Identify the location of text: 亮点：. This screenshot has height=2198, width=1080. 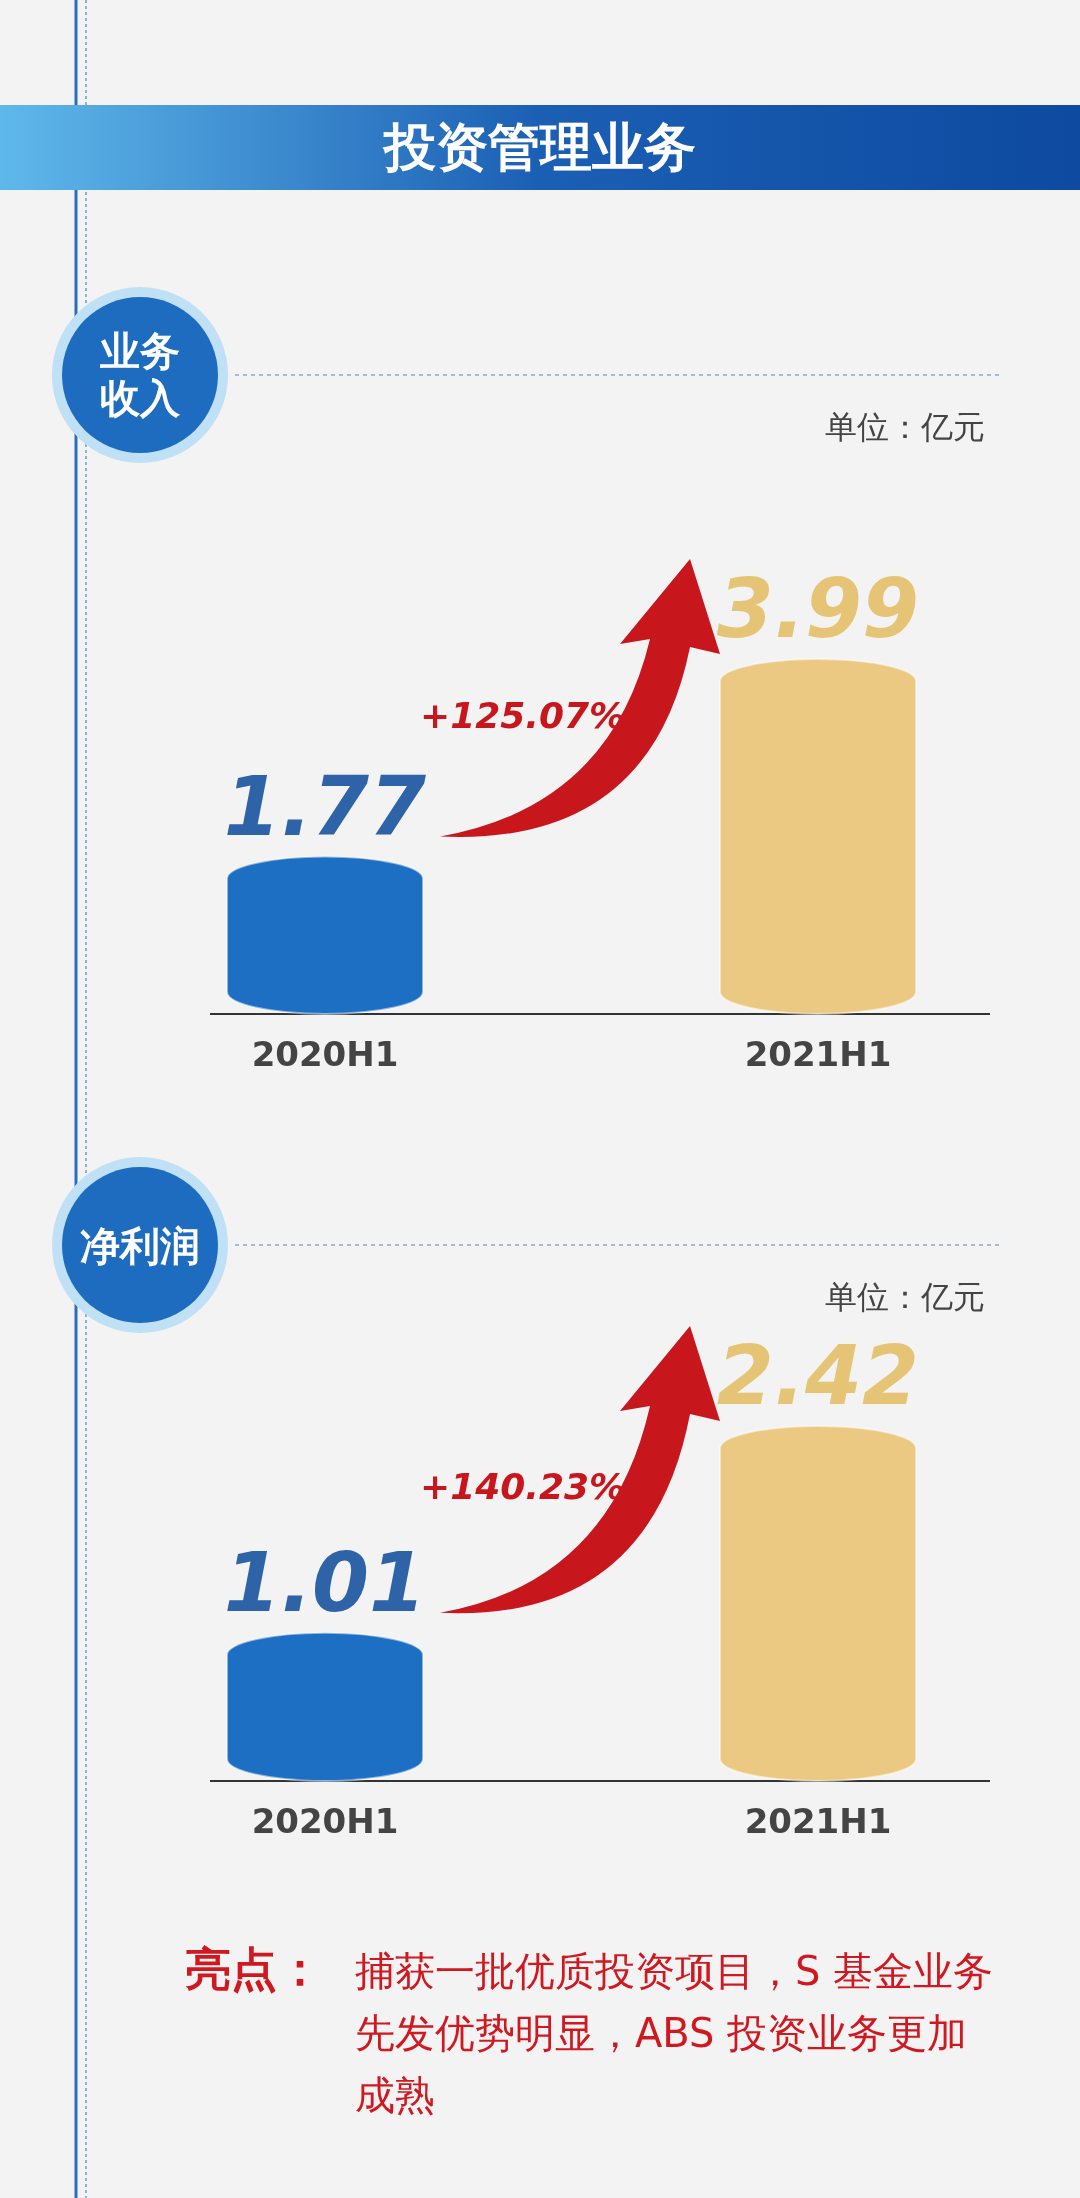
(254, 1969).